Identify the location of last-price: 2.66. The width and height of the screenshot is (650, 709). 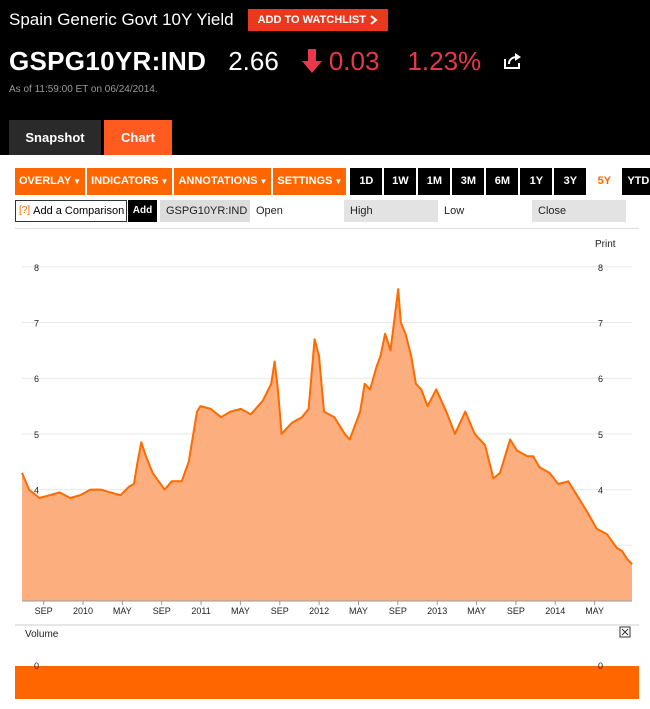
(253, 60).